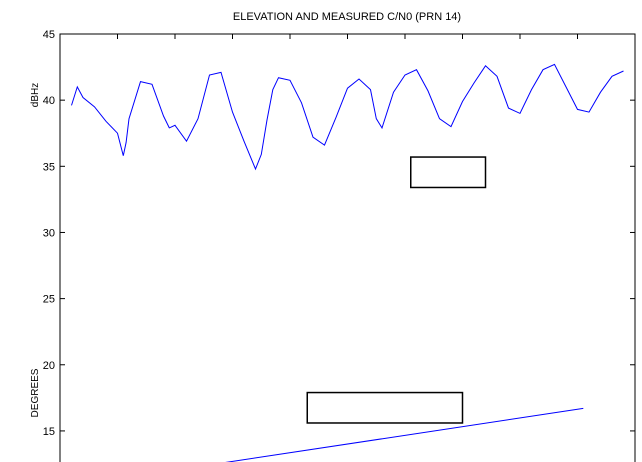  What do you see at coordinates (49, 101) in the screenshot?
I see `y-tick-label: 40` at bounding box center [49, 101].